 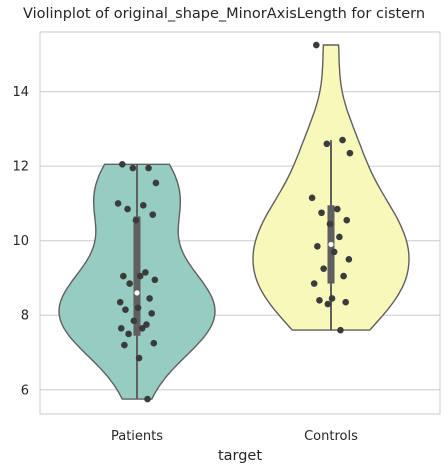 I want to click on median-marker-patients, so click(x=137, y=293).